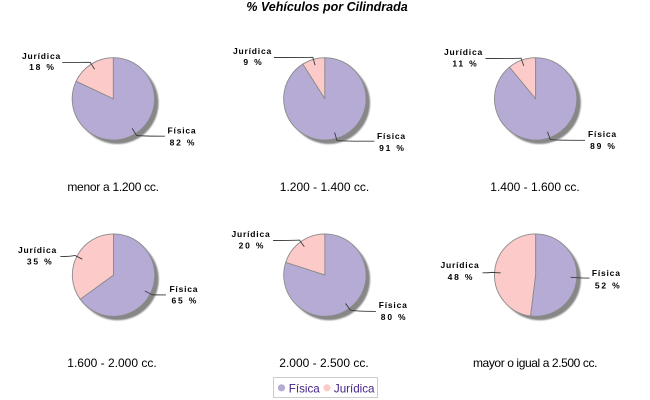 The width and height of the screenshot is (650, 400). Describe the element at coordinates (40, 262) in the screenshot. I see `svg-text: 35 %` at that location.